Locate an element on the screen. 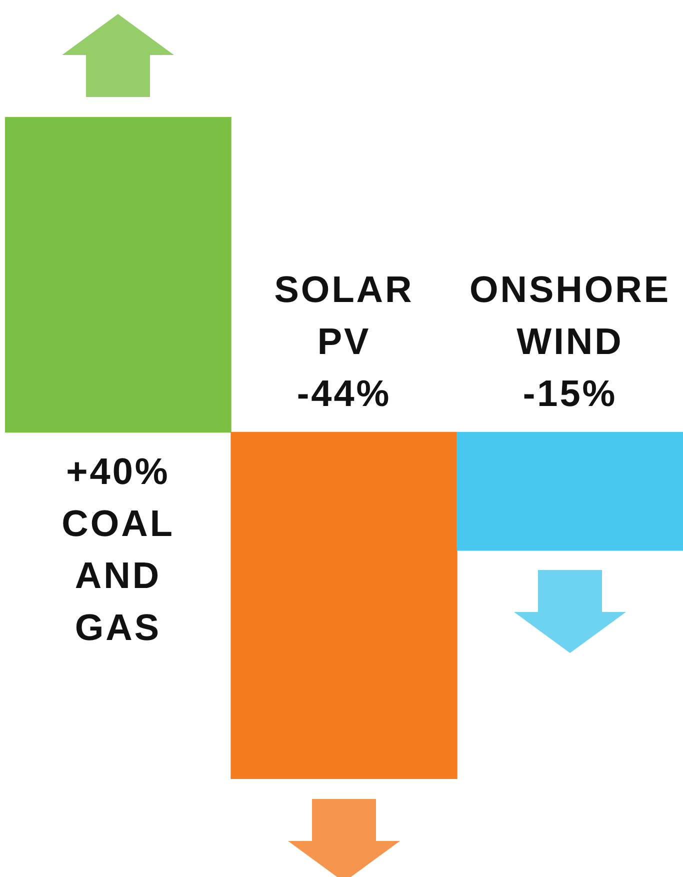 This screenshot has height=877, width=683. x-tick-label: SOLAR PV is located at coordinates (344, 315).